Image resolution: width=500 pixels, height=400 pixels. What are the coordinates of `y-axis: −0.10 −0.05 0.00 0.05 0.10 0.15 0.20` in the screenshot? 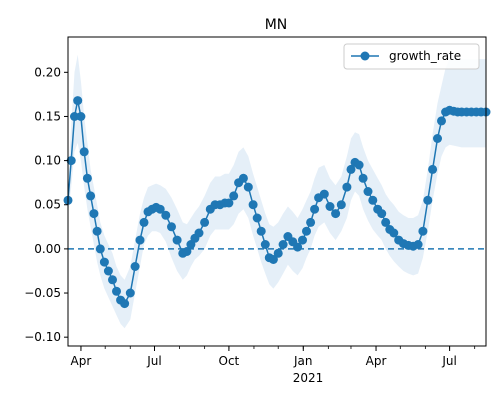 It's located at (46, 204).